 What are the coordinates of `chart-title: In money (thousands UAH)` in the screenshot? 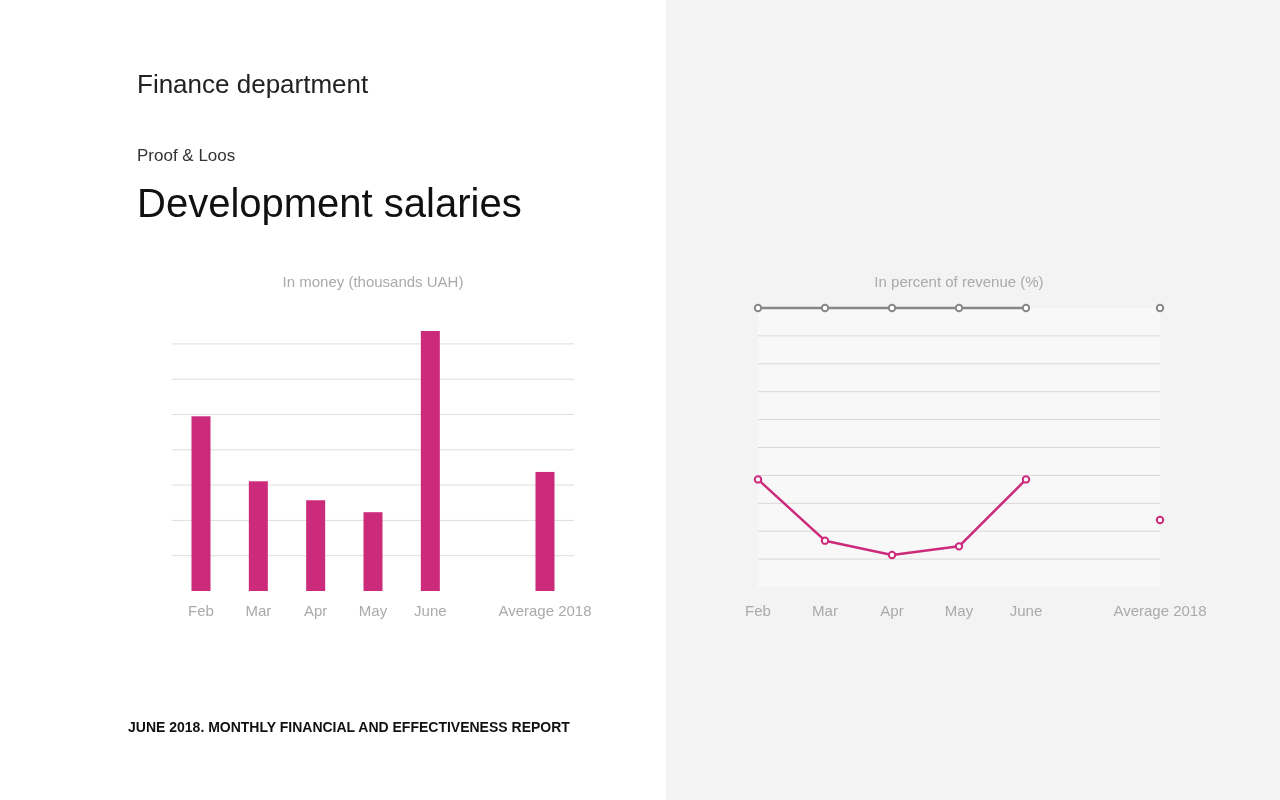 It's located at (373, 281).